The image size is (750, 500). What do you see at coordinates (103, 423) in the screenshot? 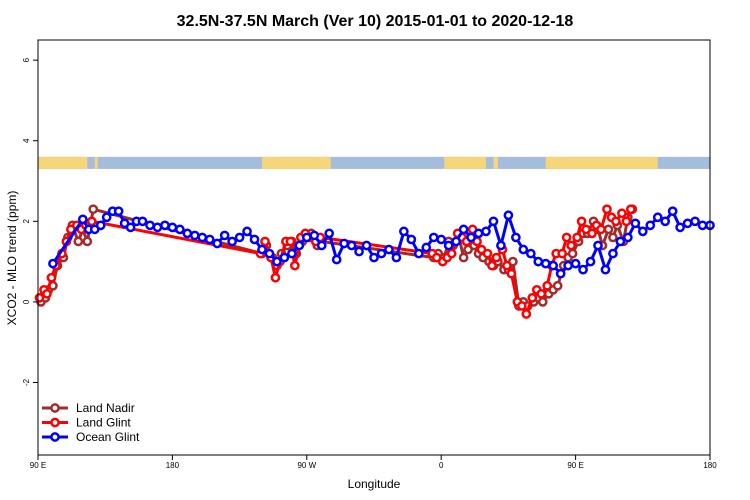
I see `legend-label: Land Glint` at bounding box center [103, 423].